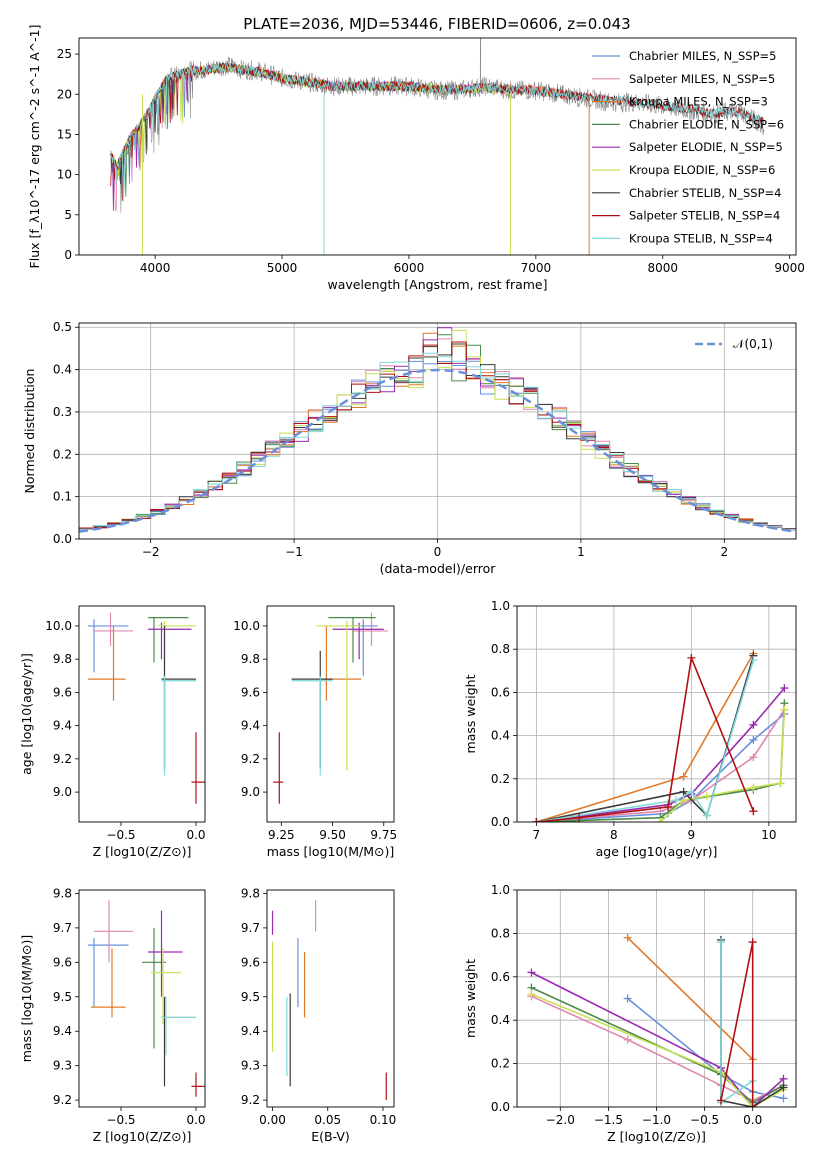  Describe the element at coordinates (310, 120) in the screenshot. I see `spectrum-model-line` at that location.